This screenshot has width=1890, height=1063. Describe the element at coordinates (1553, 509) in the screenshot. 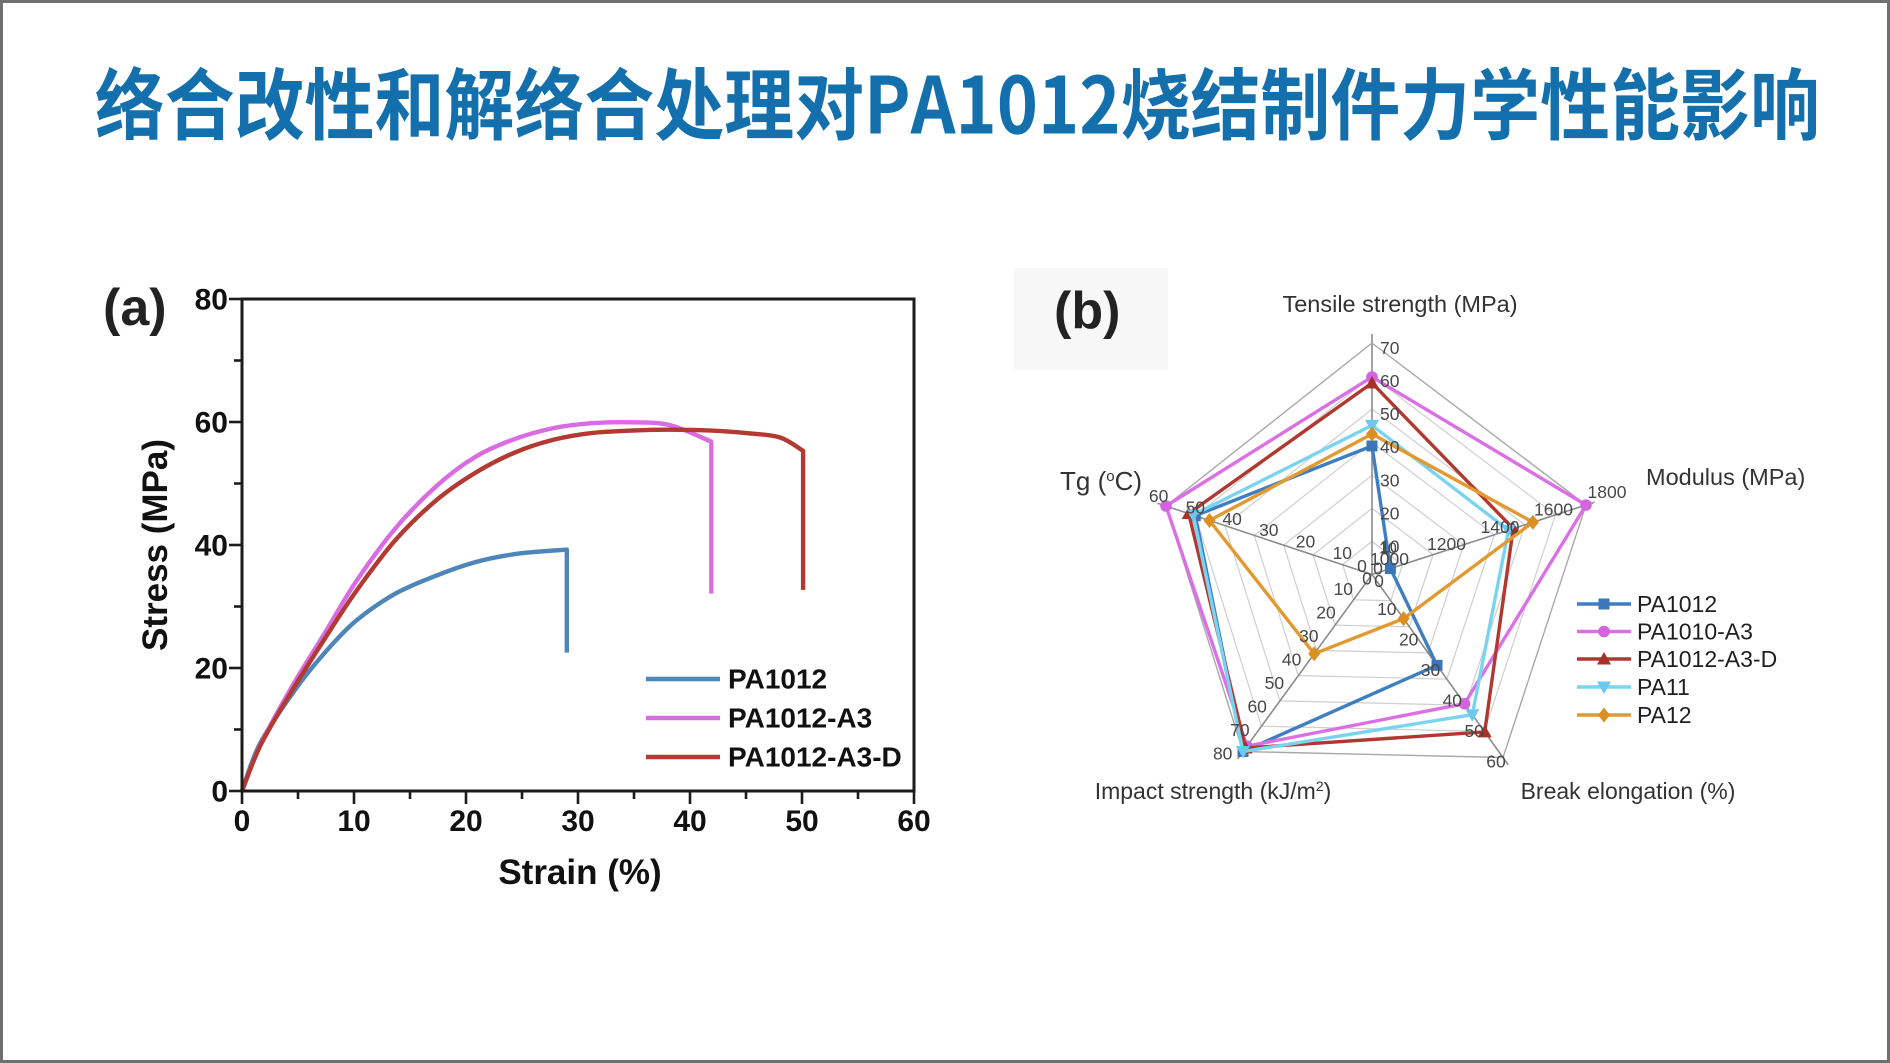

I see `svg-text: 1600` at that location.